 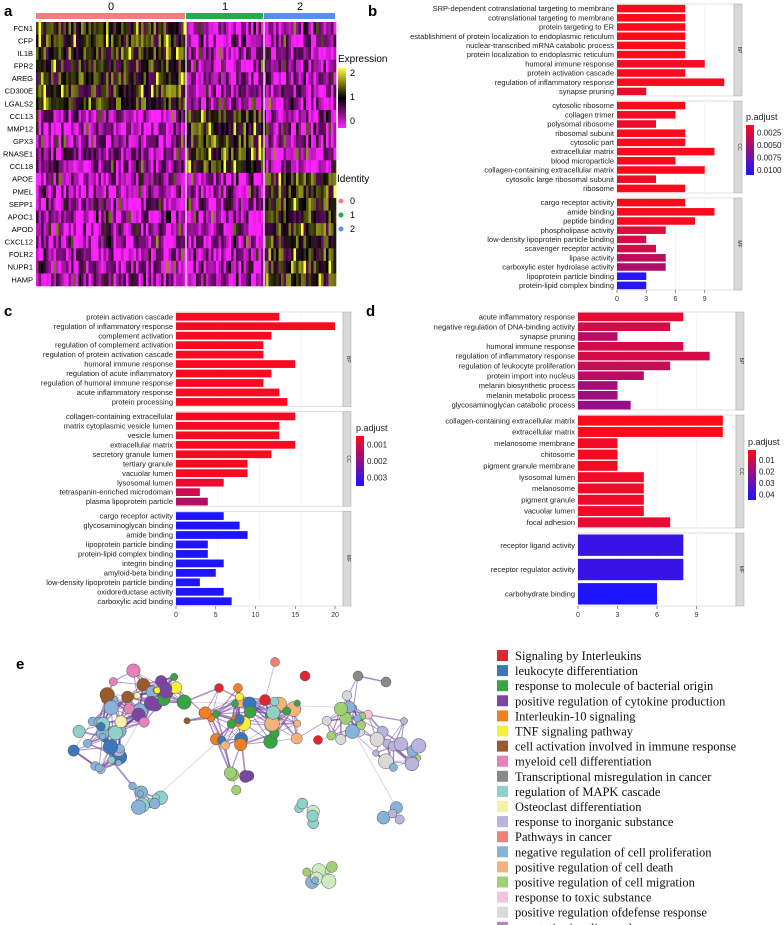 What do you see at coordinates (517, 366) in the screenshot?
I see `bar-label: regulation of leukocyte proliferation` at bounding box center [517, 366].